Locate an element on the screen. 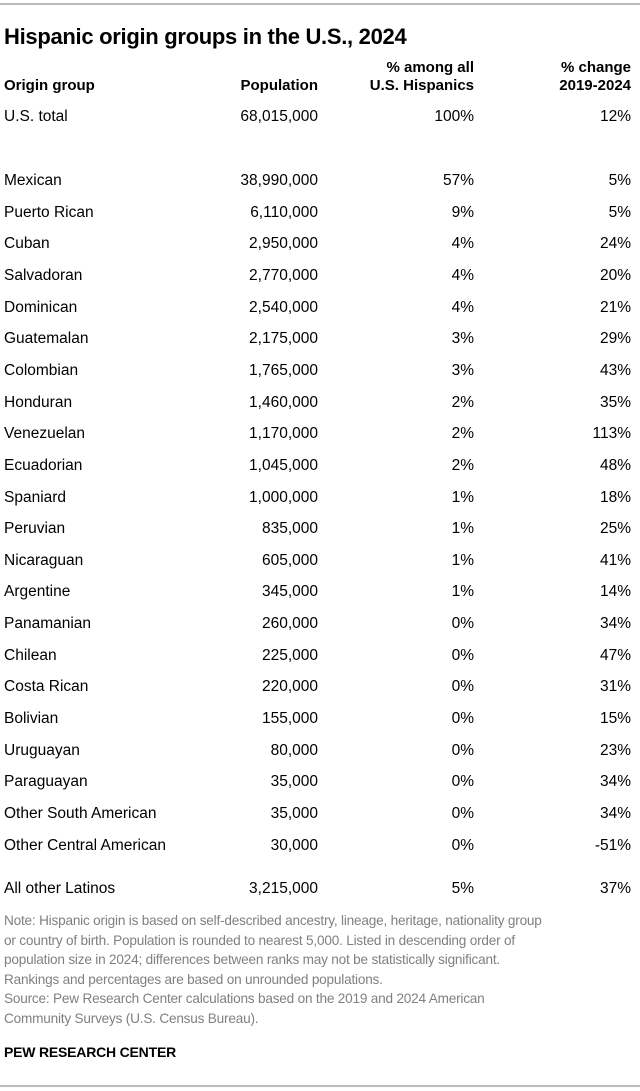 Image resolution: width=640 pixels, height=1091 pixels. cell-share: 5% is located at coordinates (462, 888).